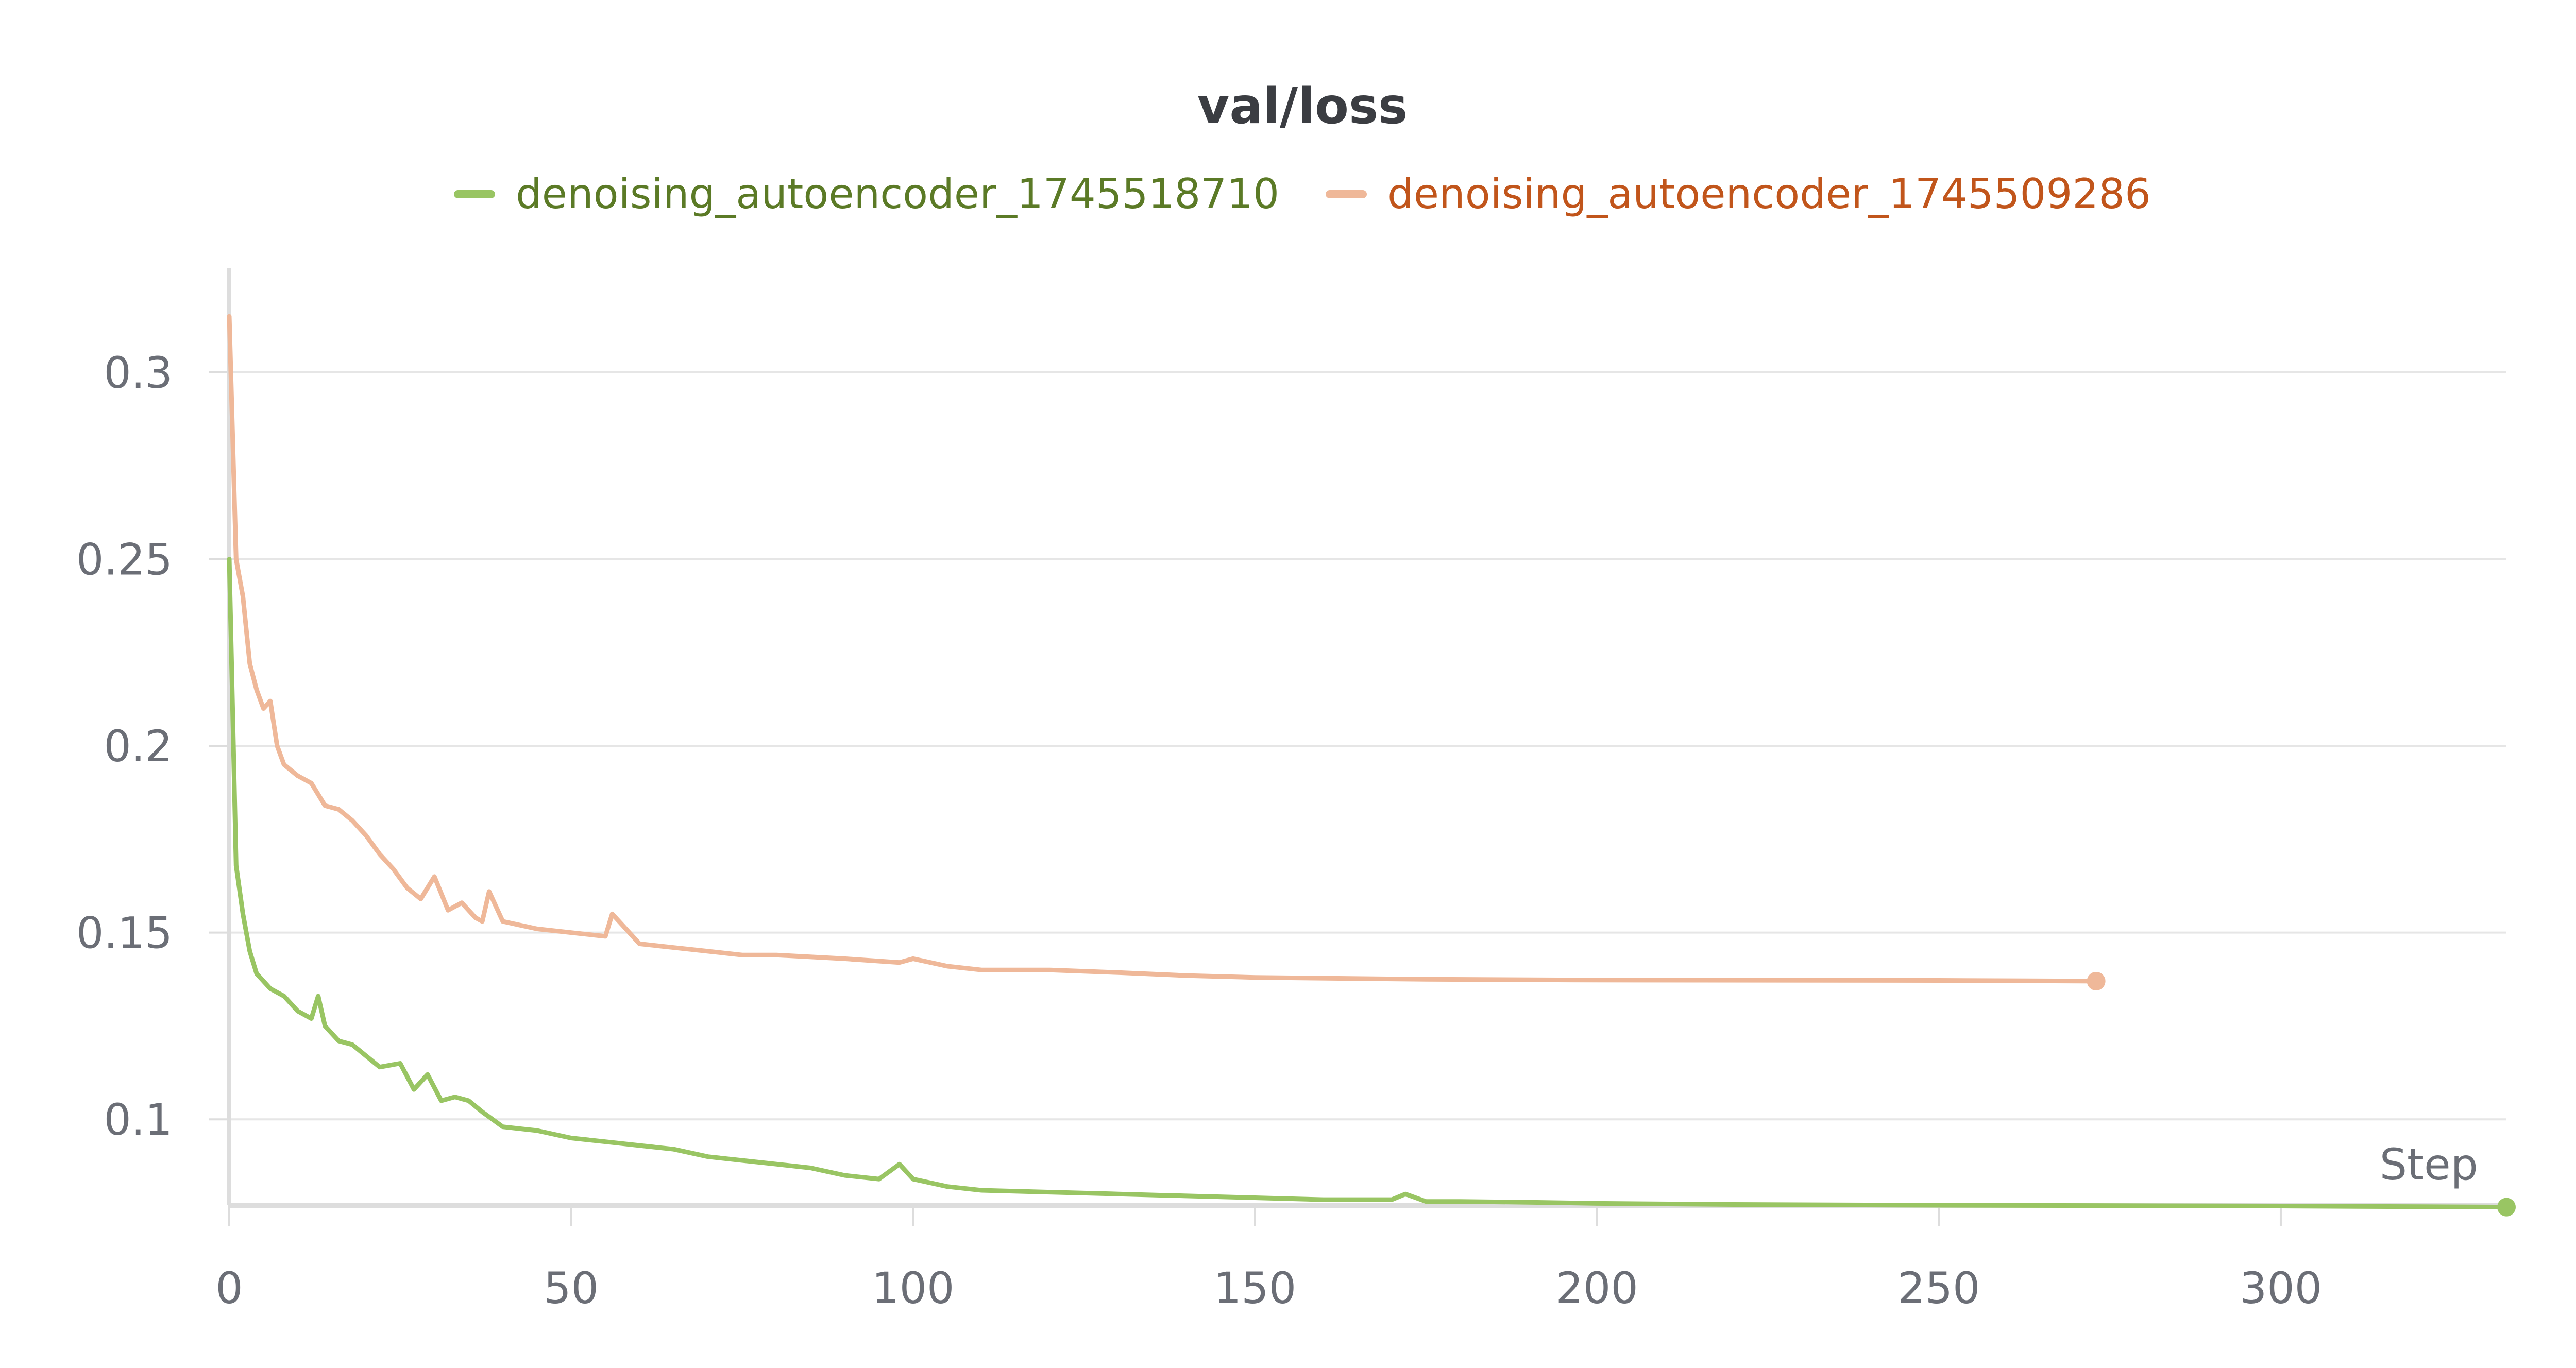  Describe the element at coordinates (138, 1120) in the screenshot. I see `y-tick-label: 0.1` at that location.